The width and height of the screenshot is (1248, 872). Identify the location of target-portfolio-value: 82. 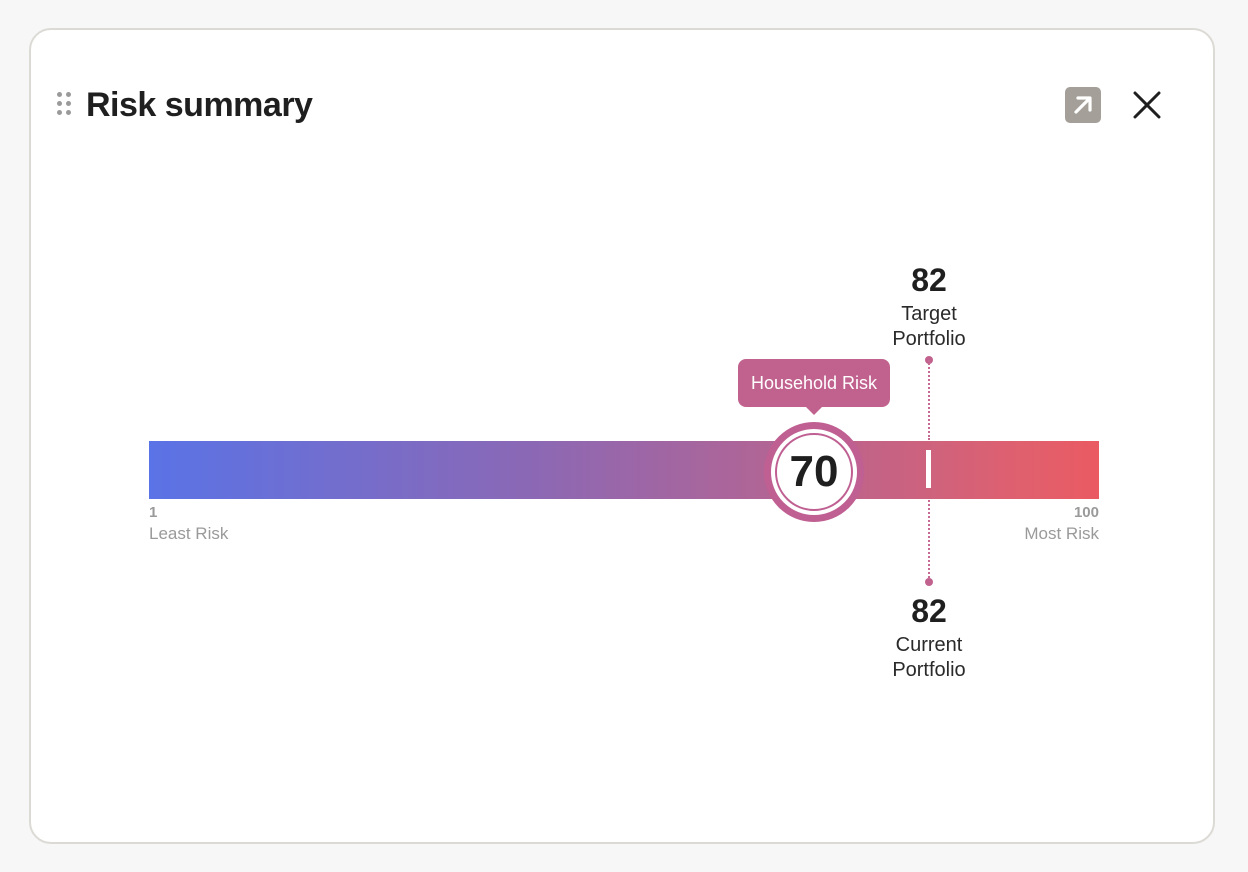
(929, 280).